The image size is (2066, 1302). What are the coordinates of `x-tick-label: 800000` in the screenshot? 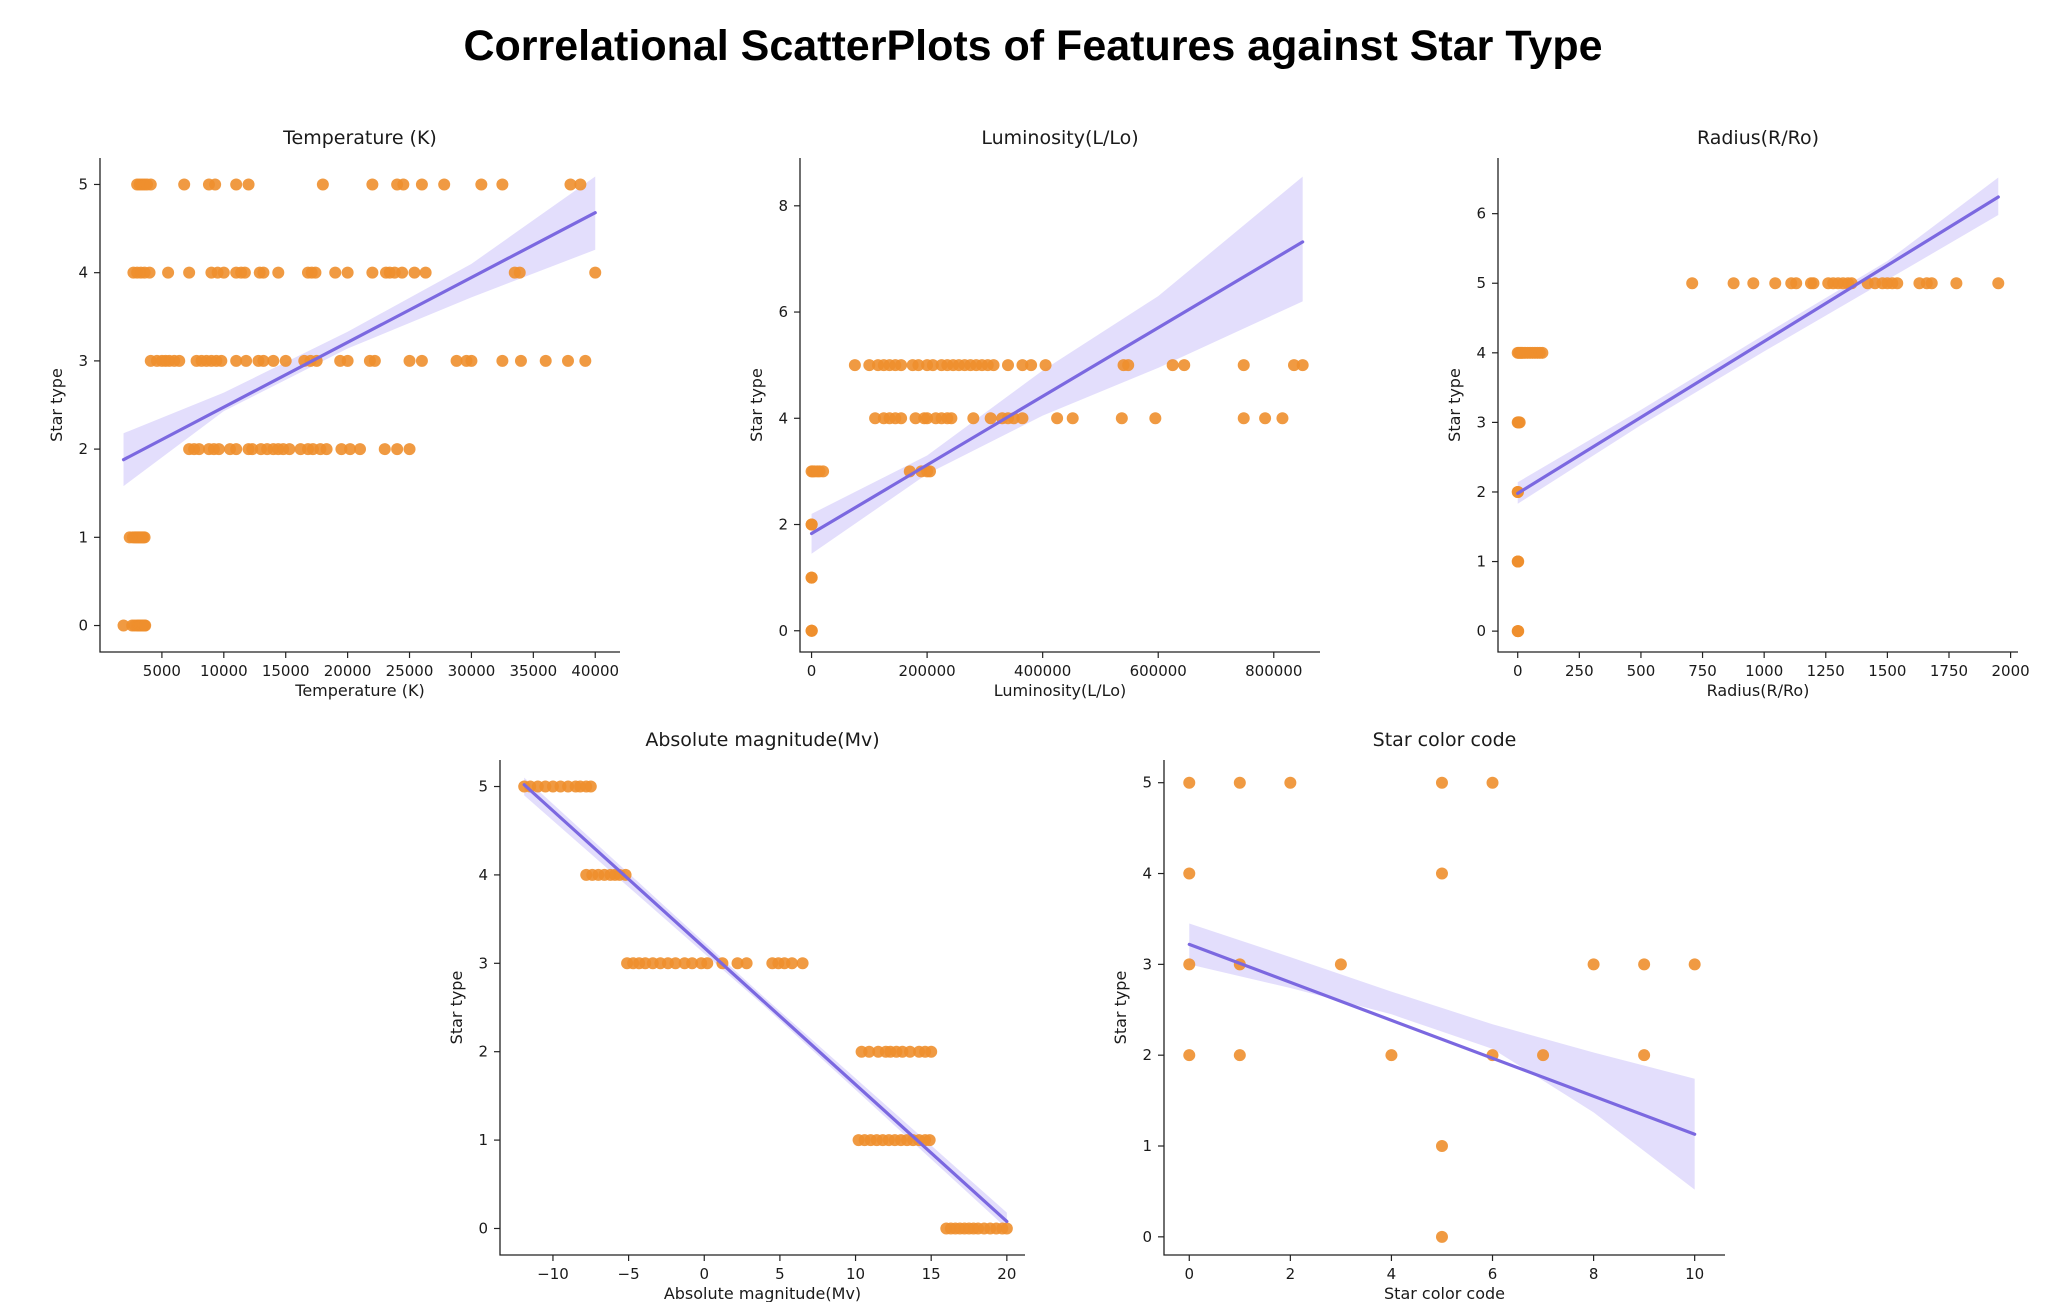 It's located at (1273, 671).